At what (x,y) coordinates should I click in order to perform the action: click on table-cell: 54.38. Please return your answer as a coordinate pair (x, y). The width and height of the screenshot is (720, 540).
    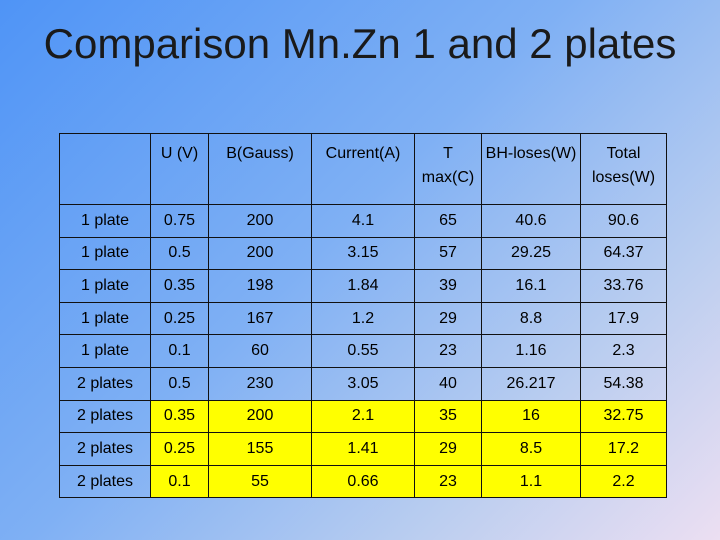
    Looking at the image, I should click on (623, 383).